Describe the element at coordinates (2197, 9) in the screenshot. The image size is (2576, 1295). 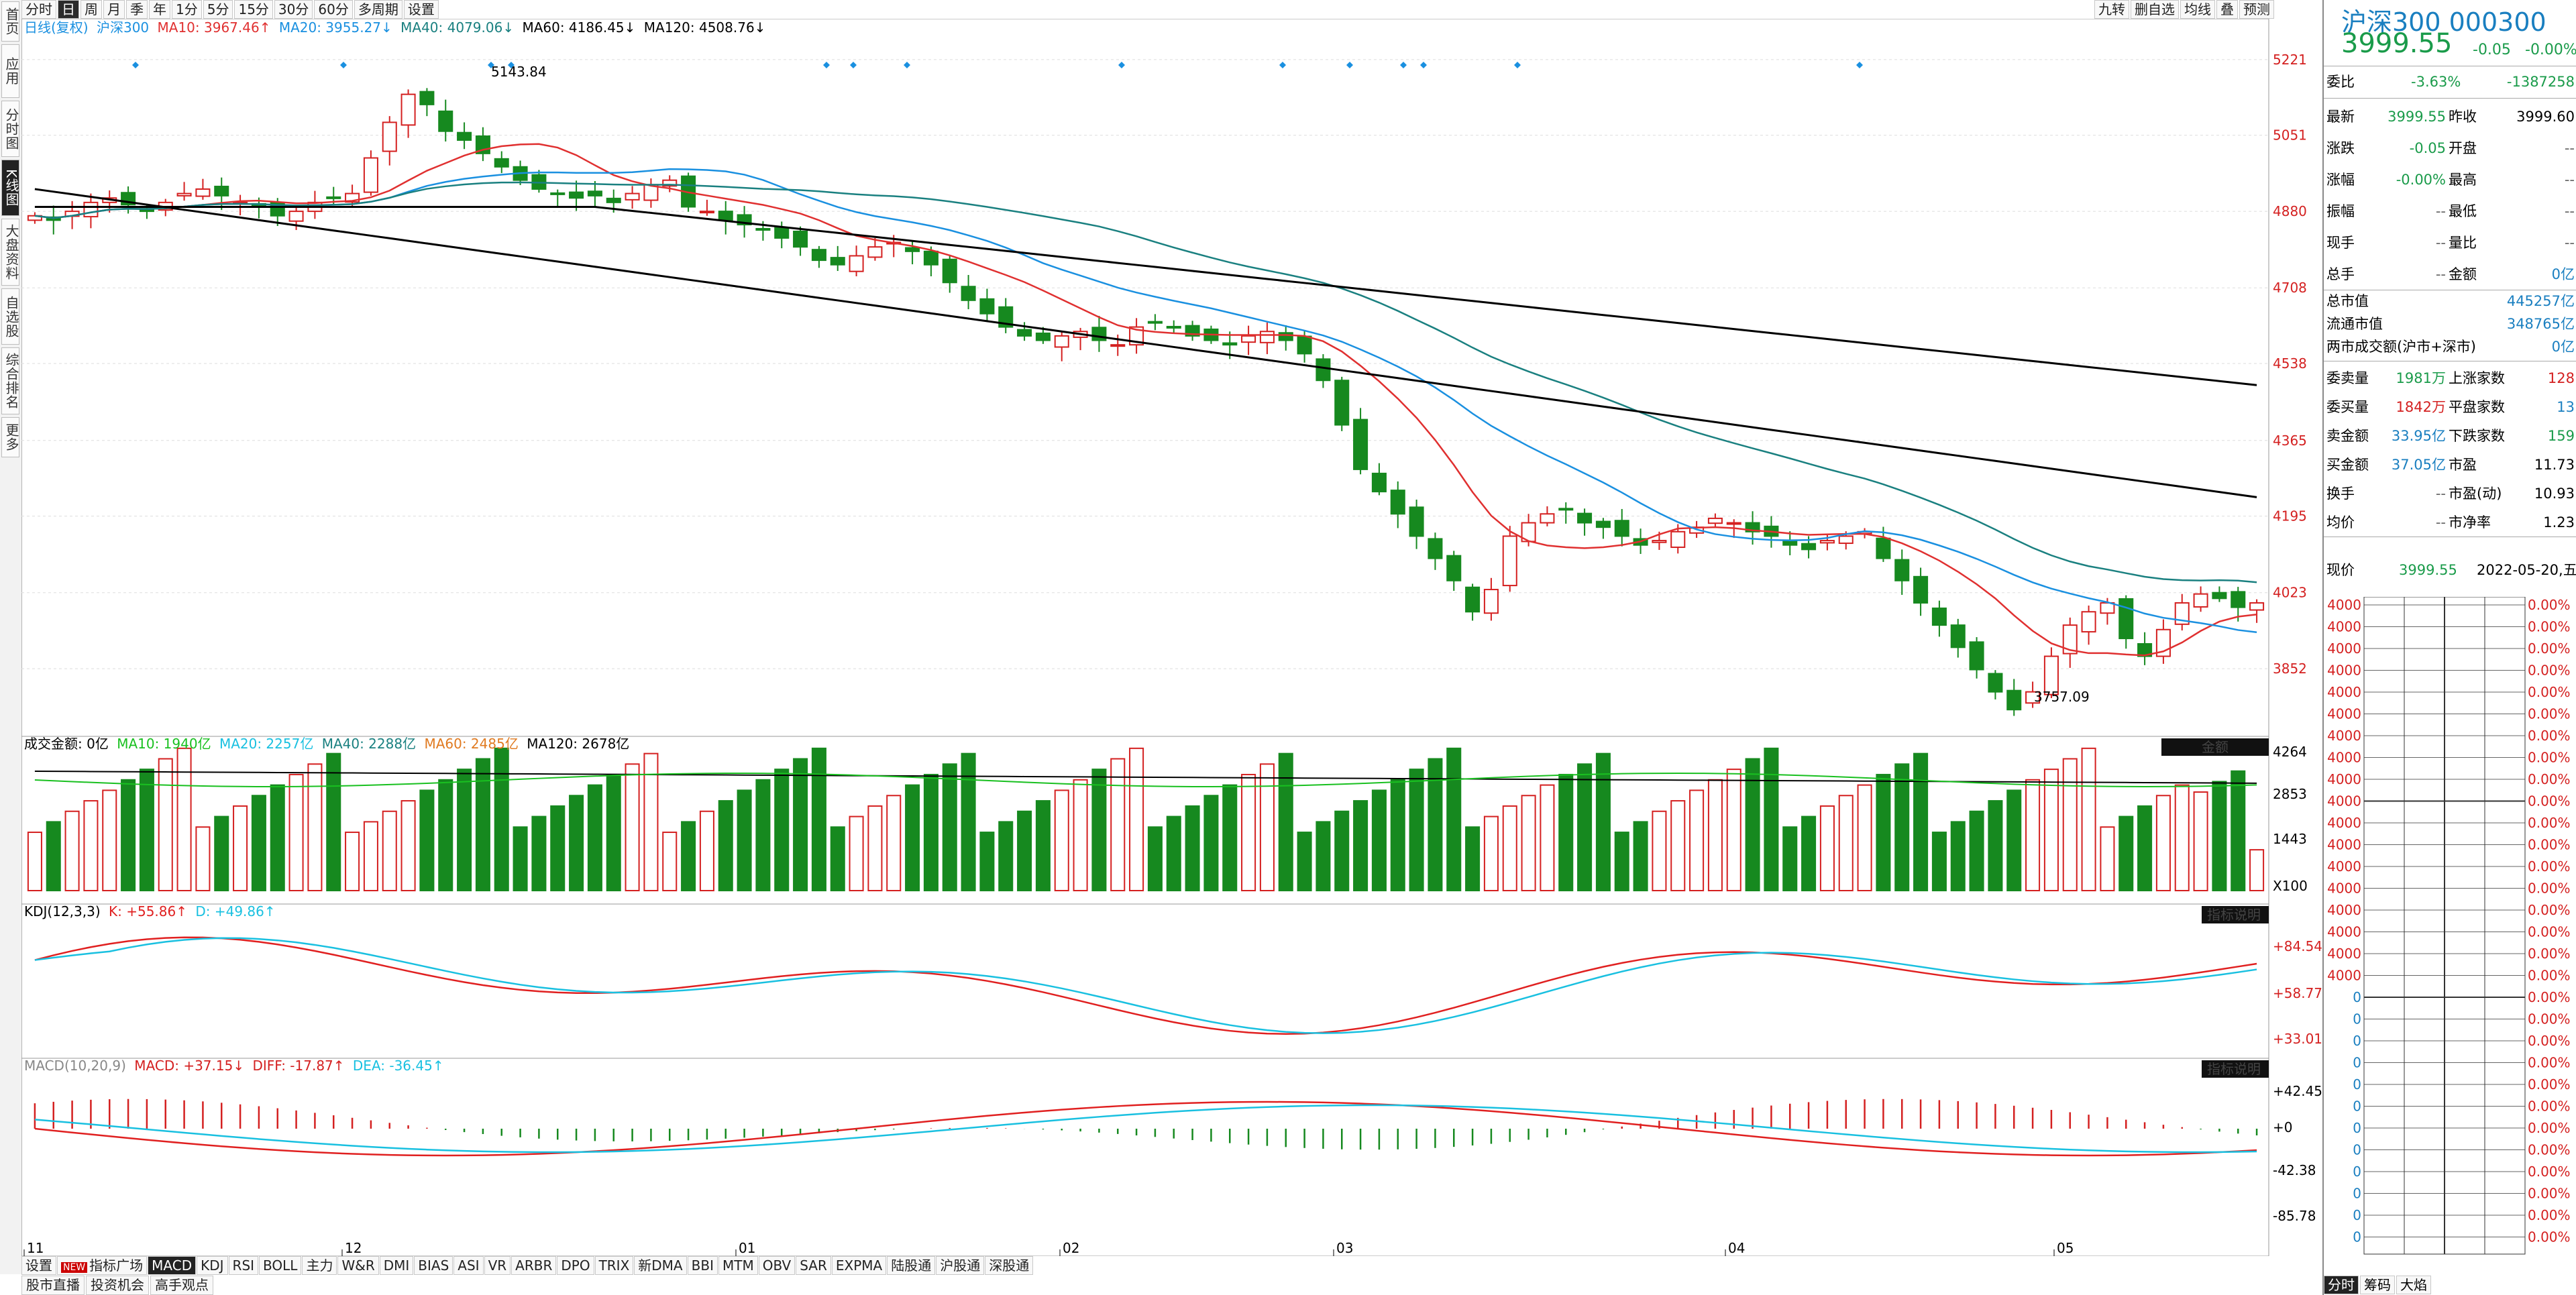
I see `tool-2: 均线` at that location.